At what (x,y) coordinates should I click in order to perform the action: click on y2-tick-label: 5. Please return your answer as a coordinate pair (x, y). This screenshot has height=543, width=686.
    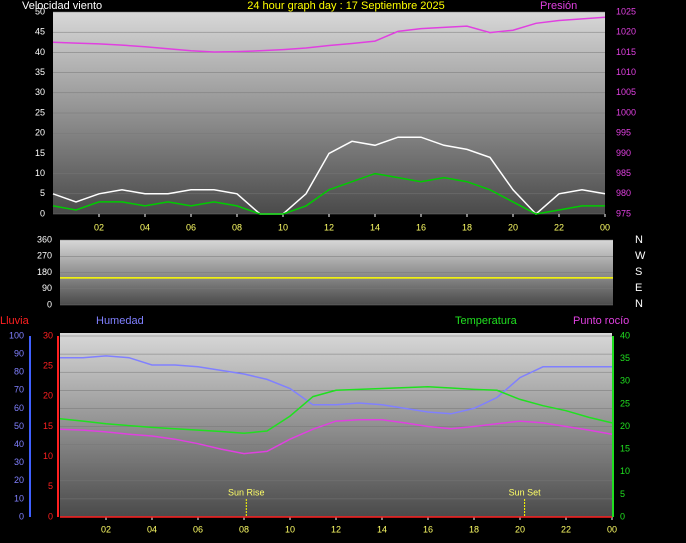
    Looking at the image, I should click on (622, 494).